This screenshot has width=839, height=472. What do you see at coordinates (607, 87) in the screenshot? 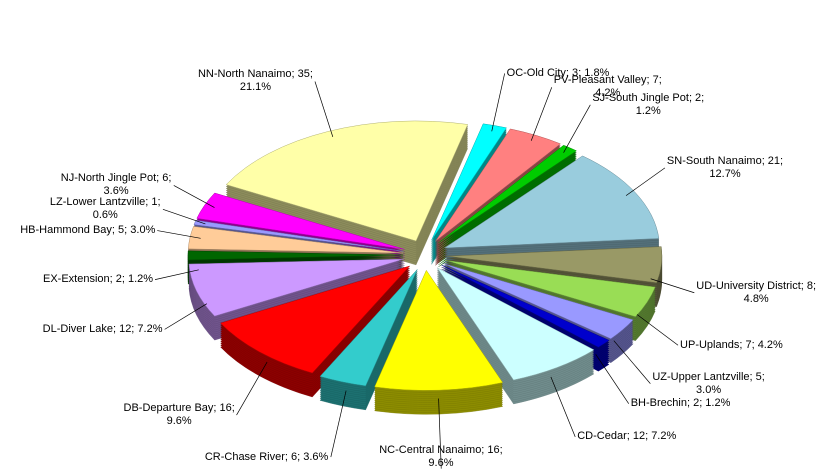
I see `data-label: PV-Pleasant Valley; 7; 4.2%` at bounding box center [607, 87].